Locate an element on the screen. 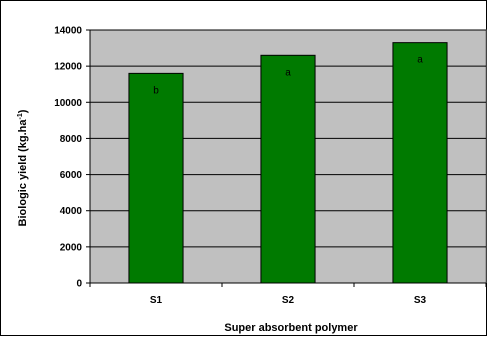 This screenshot has width=487, height=341. x-axis-title: Super absorbent polymer is located at coordinates (291, 328).